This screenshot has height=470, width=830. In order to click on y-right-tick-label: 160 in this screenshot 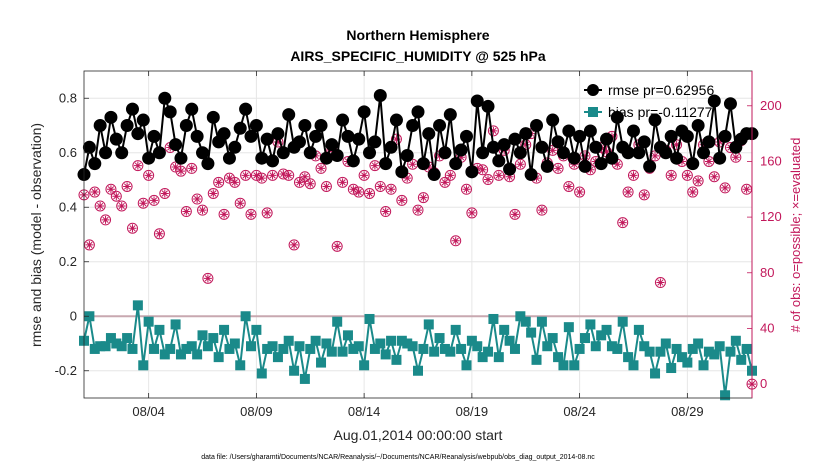, I will do `click(771, 160)`.